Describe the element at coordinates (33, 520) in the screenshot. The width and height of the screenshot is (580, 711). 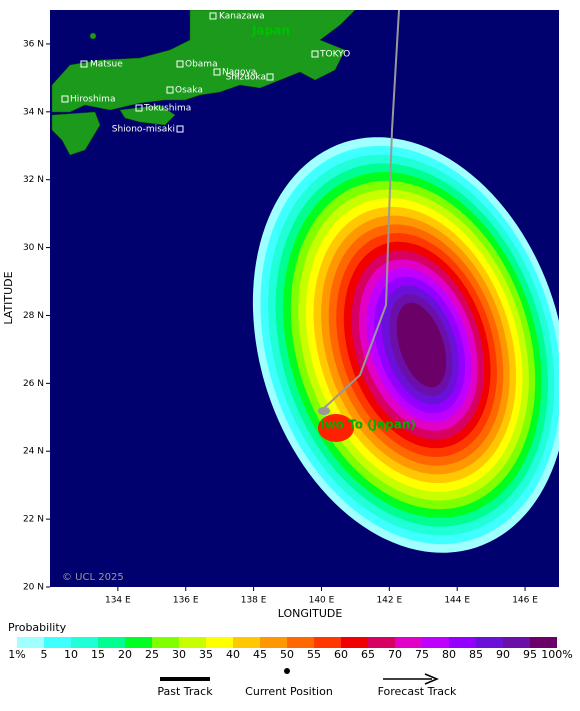
I see `y-tick-label: 22 N` at that location.